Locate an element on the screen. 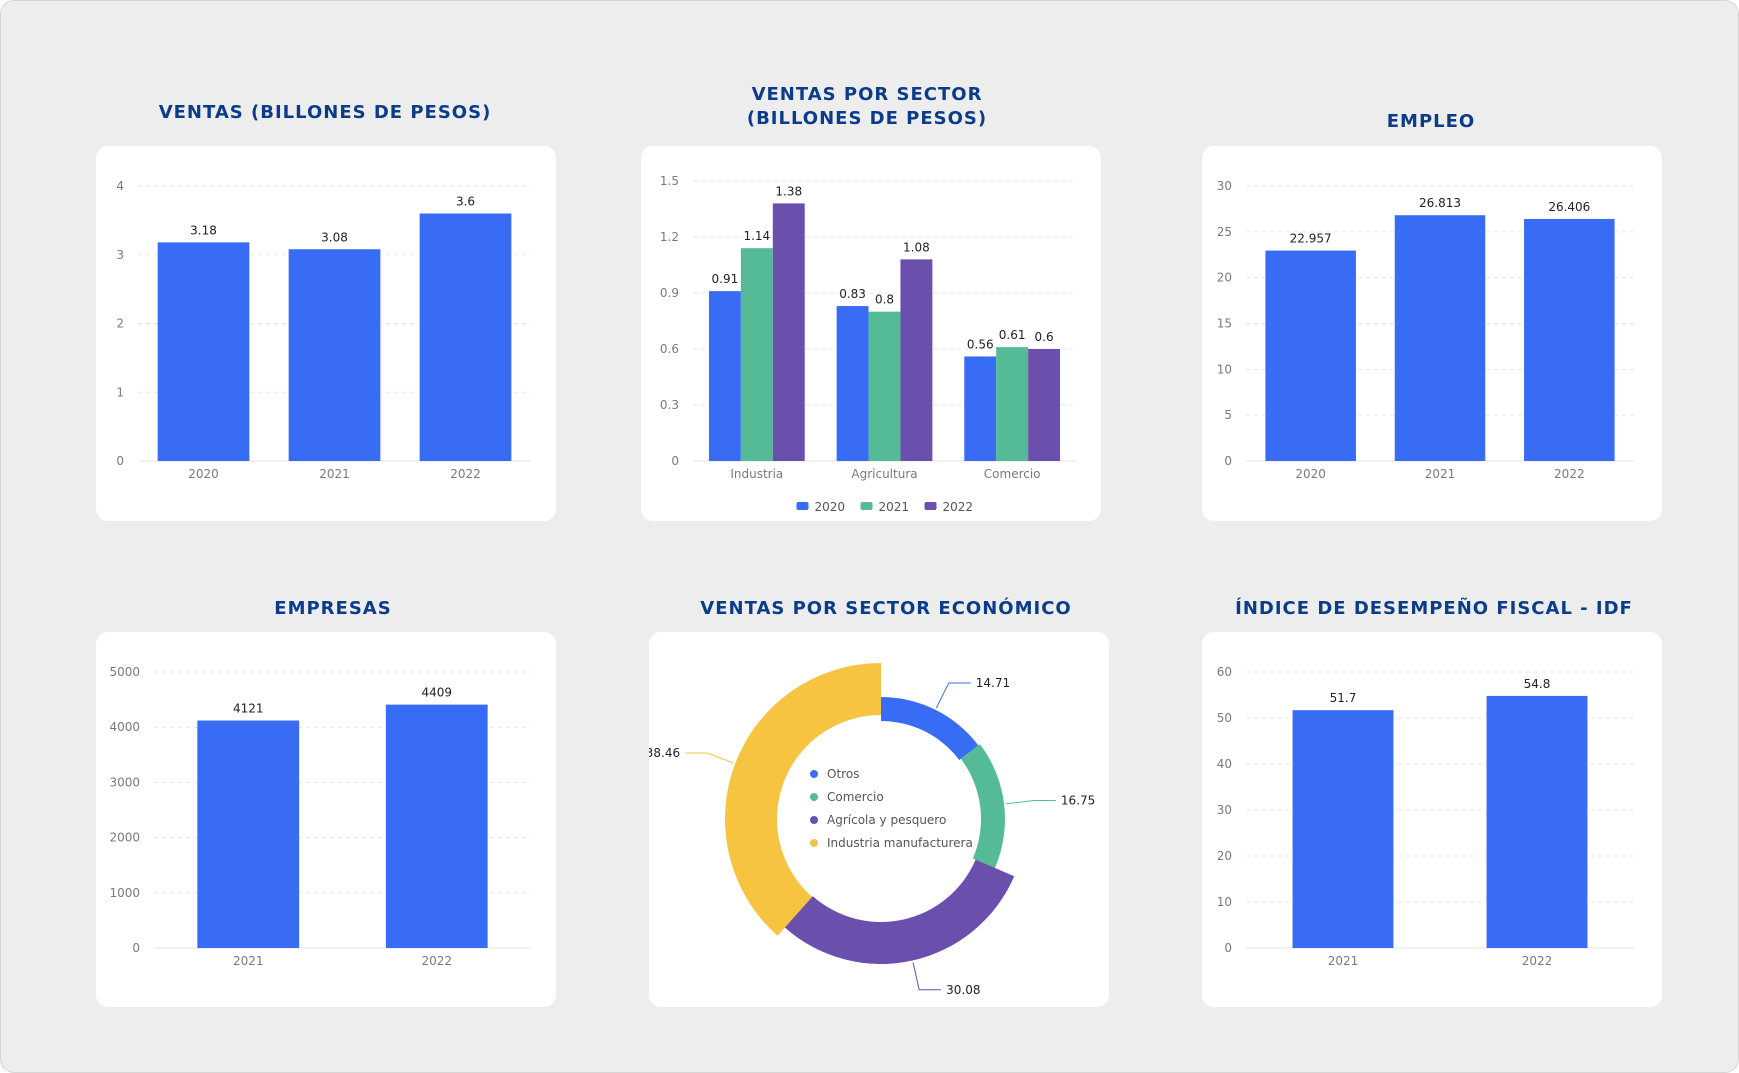 The image size is (1739, 1073). y-tick-label: 2000 is located at coordinates (124, 838).